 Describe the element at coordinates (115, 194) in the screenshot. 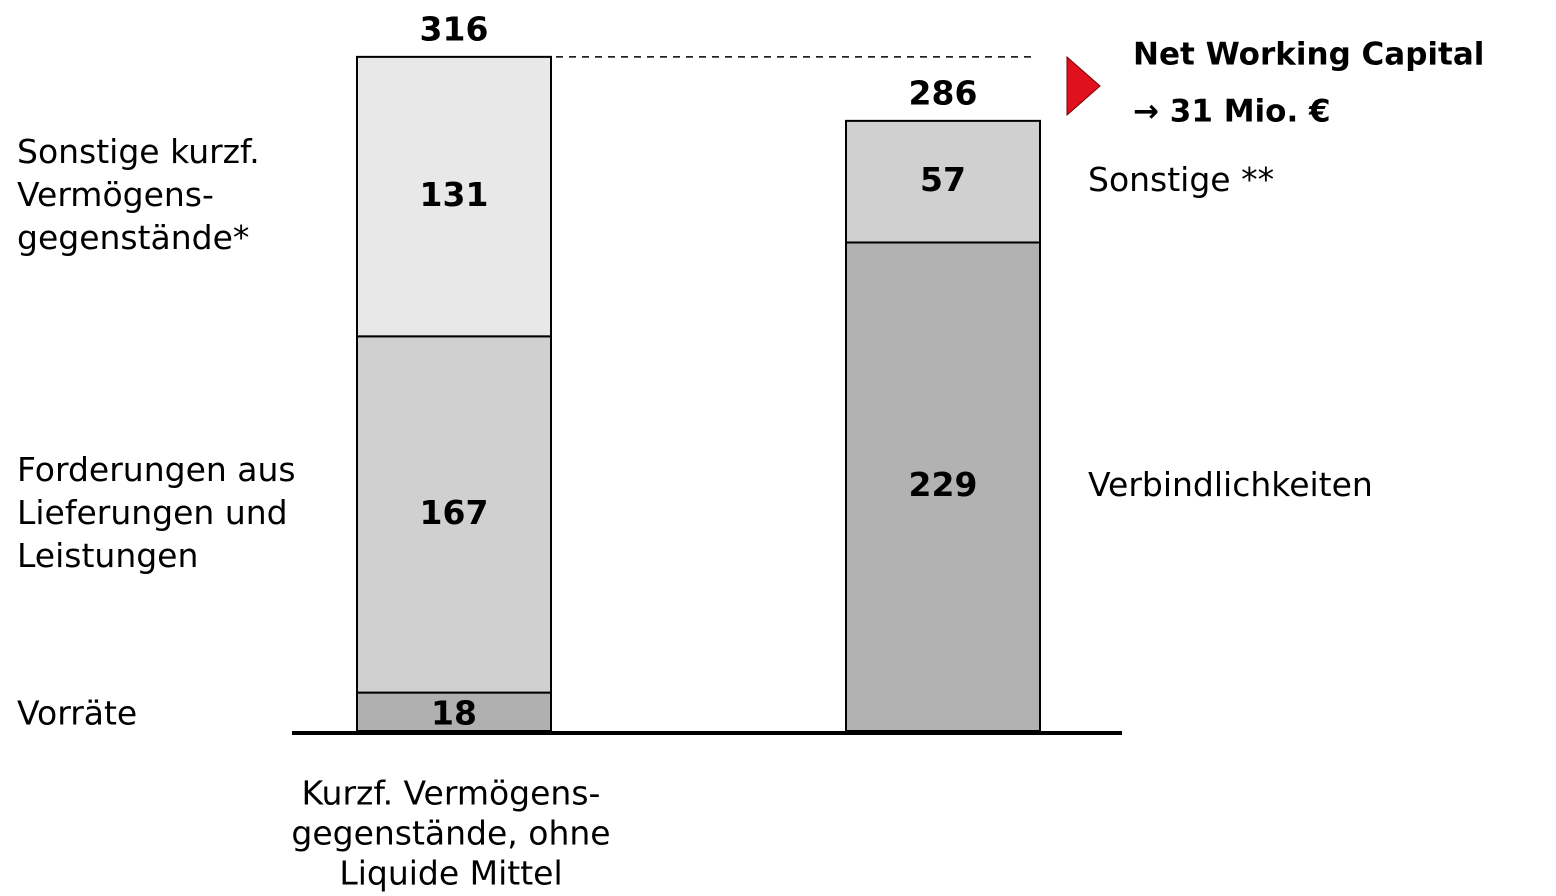

I see `series-label: Vermögens-` at that location.